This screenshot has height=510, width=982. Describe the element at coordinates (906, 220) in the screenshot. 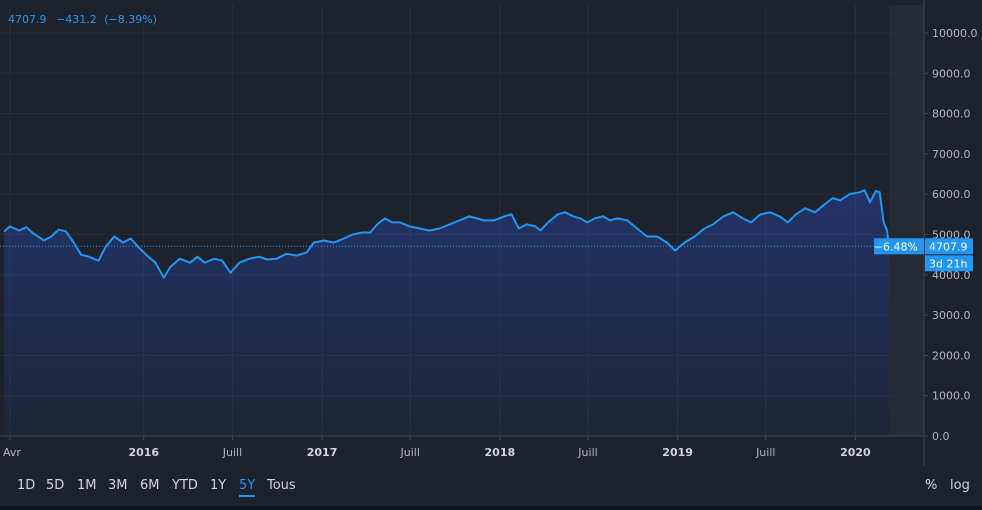

I see `future-area` at that location.